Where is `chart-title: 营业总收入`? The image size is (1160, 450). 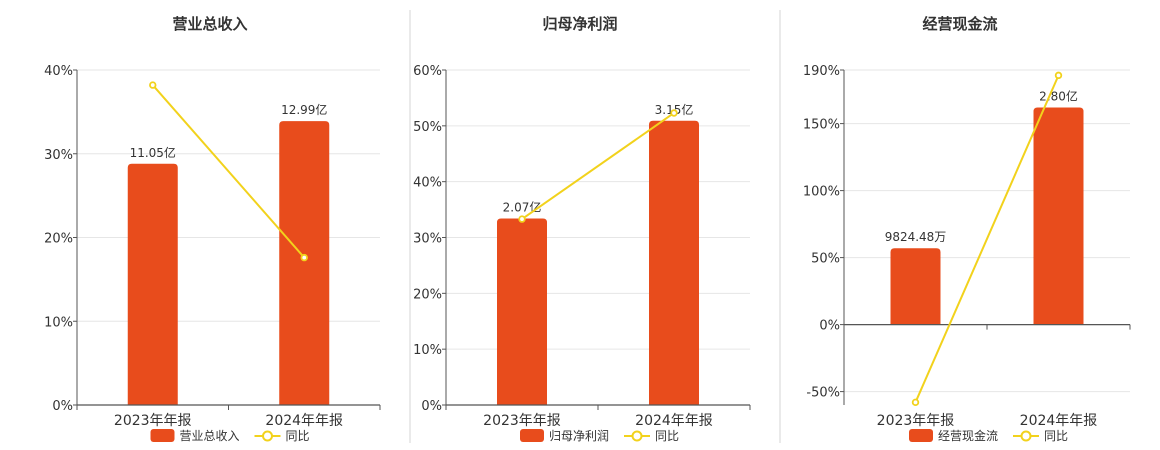 chart-title: 营业总收入 is located at coordinates (209, 24).